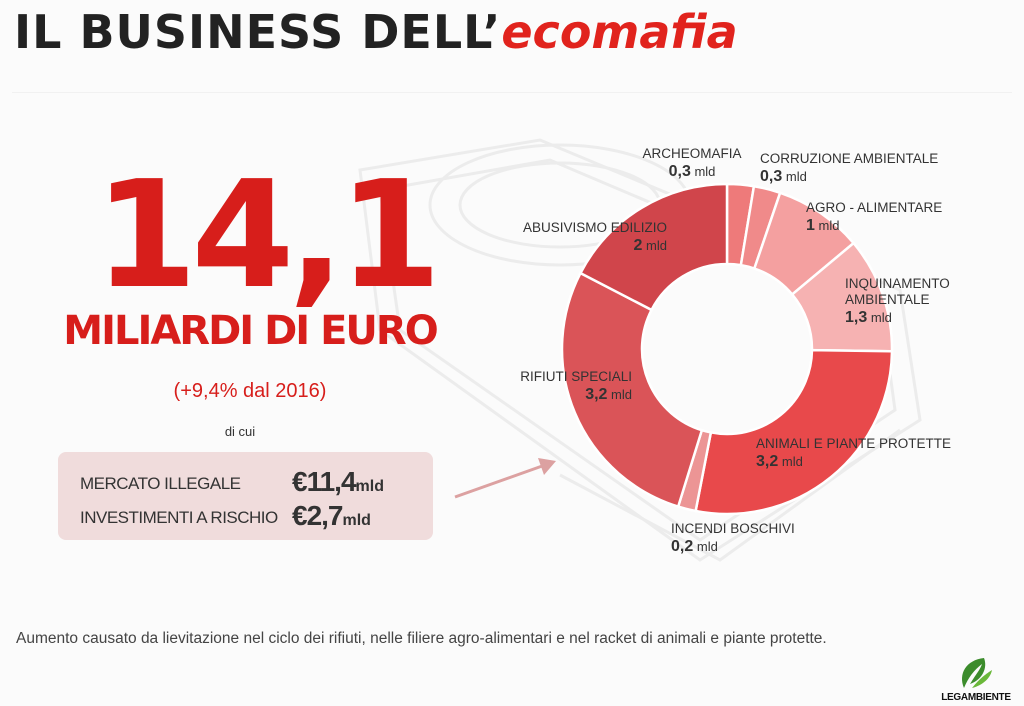 The width and height of the screenshot is (1024, 706). Describe the element at coordinates (733, 528) in the screenshot. I see `category-label: INCENDI BOSCHIVI` at that location.